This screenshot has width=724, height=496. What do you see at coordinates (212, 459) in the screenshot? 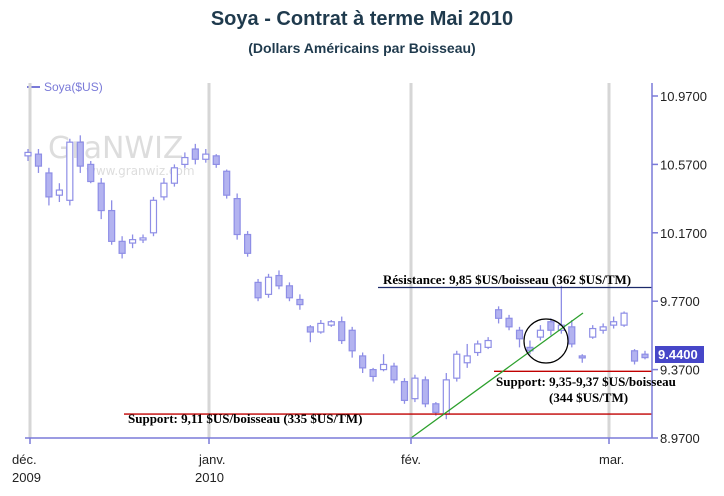
I see `x-tick-label: janv.` at bounding box center [212, 459].